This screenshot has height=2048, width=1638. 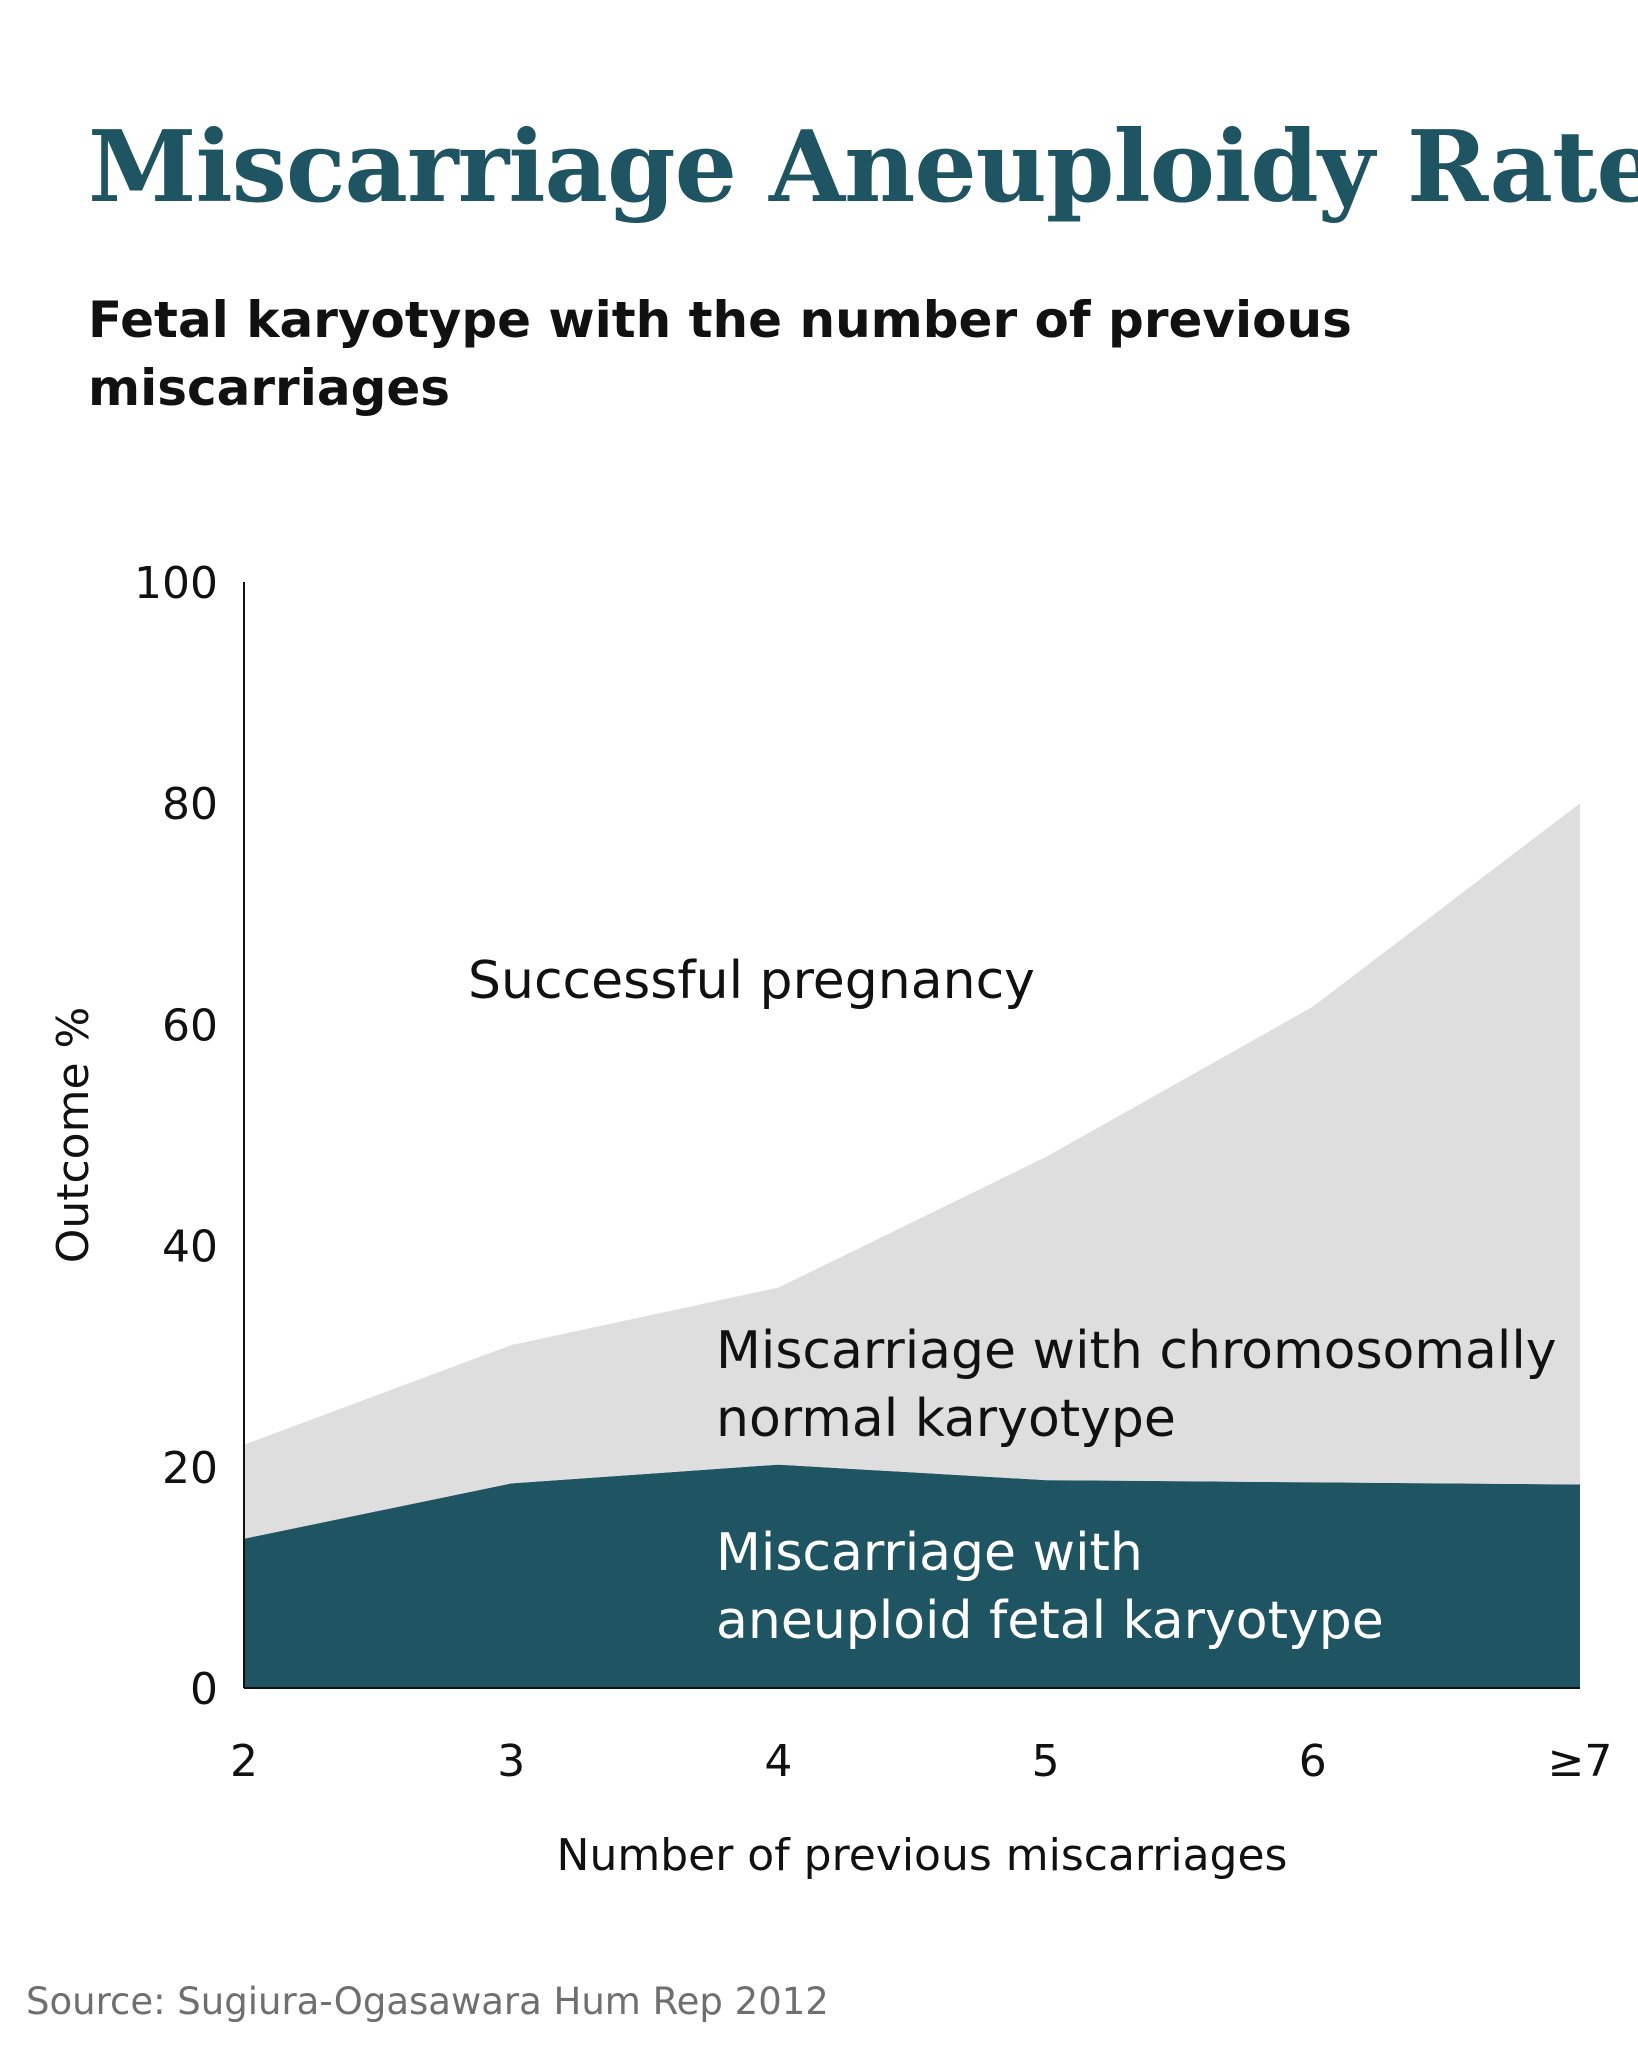 I want to click on region-label-2-line-1: aneuploid fetal karyotype, so click(x=1050, y=1621).